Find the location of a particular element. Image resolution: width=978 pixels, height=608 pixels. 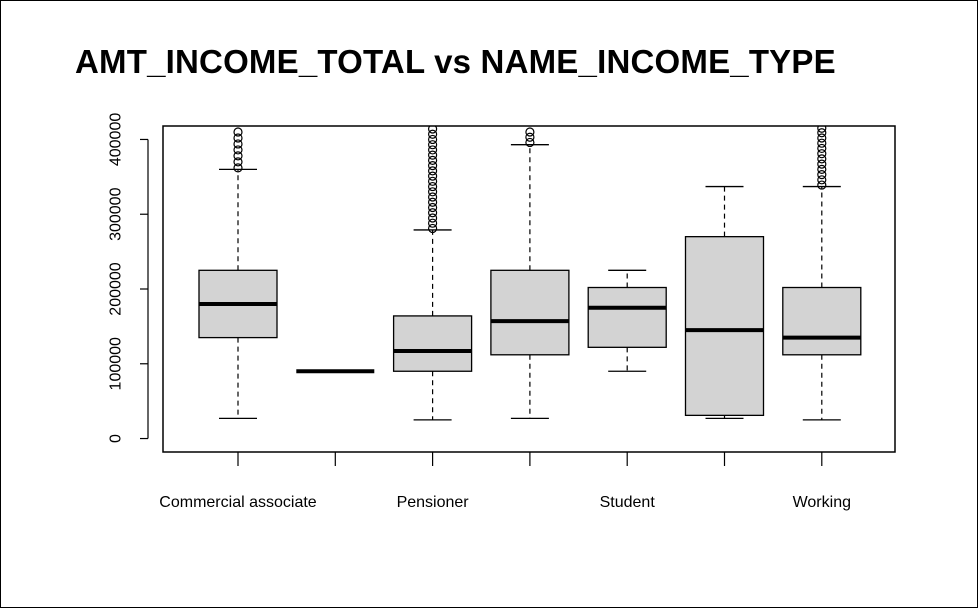

y-tick-label: 400000 is located at coordinates (116, 139).